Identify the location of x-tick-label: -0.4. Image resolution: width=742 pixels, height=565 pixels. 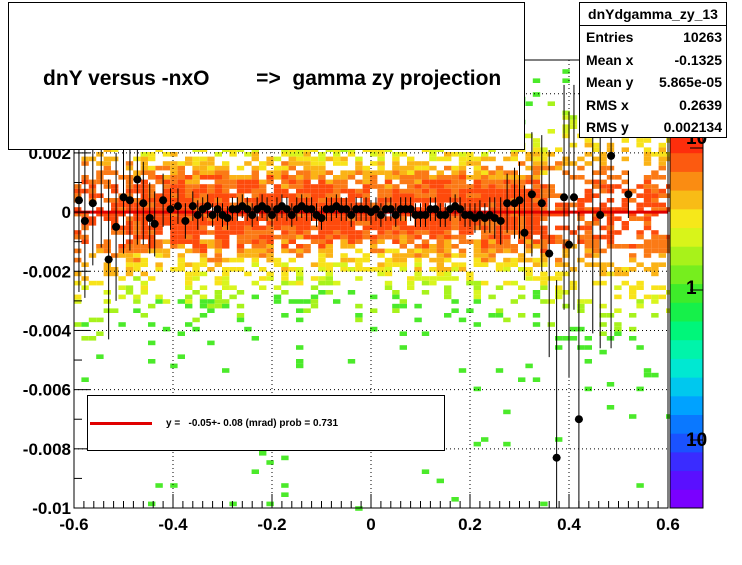
(173, 524).